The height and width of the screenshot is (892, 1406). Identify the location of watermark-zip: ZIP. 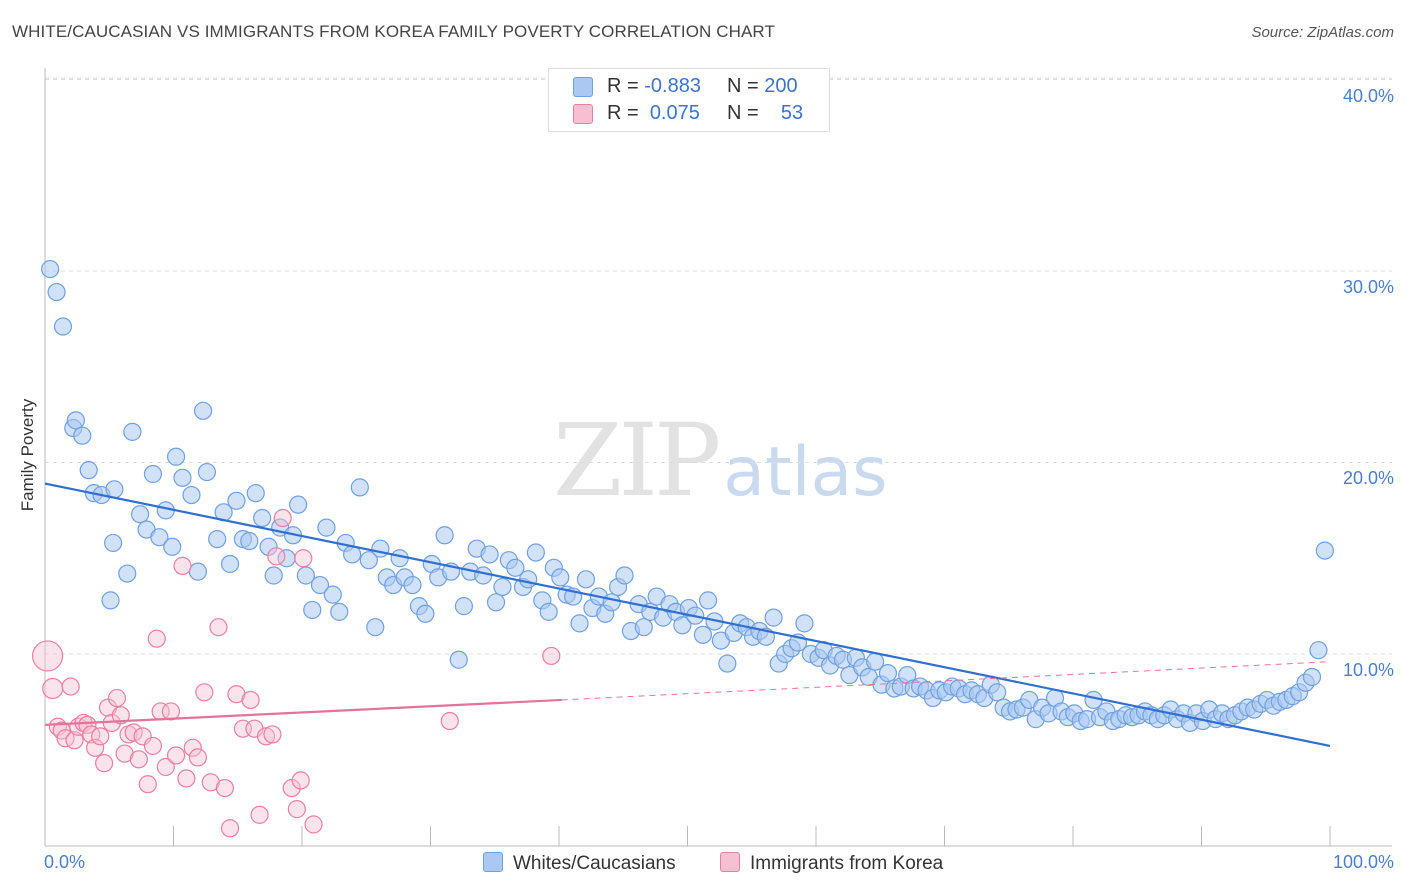
(637, 460).